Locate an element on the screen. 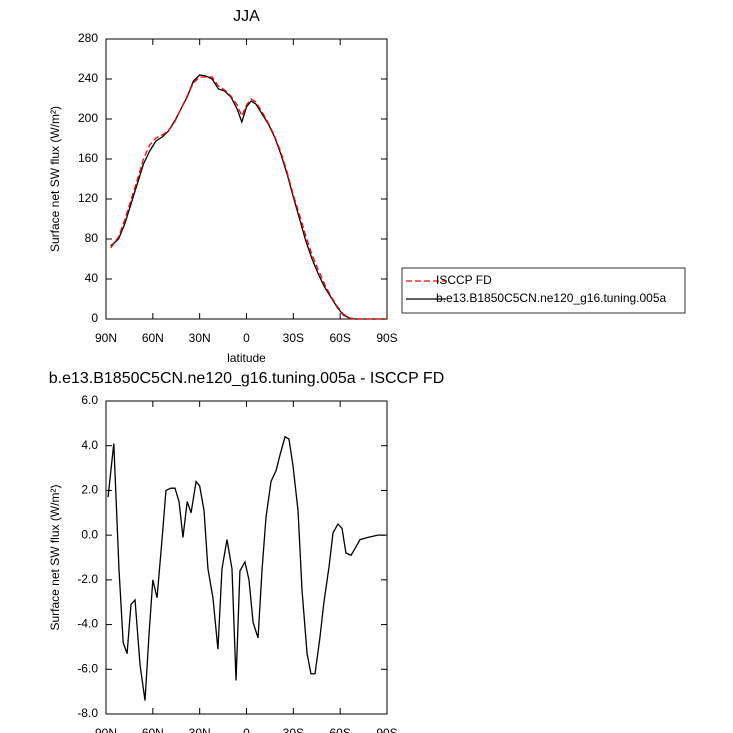  y-tick-label: 0 is located at coordinates (94, 318).